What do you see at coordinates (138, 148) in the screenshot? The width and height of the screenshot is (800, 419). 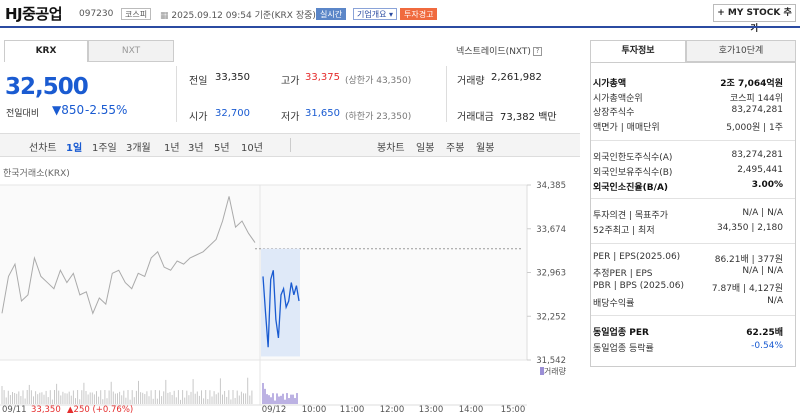 I see `period-3m: 3개월` at bounding box center [138, 148].